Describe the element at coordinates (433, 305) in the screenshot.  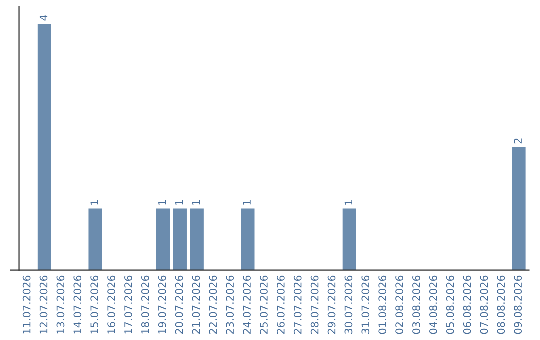
I see `x-tick-label: 04.08.2026` at that location.